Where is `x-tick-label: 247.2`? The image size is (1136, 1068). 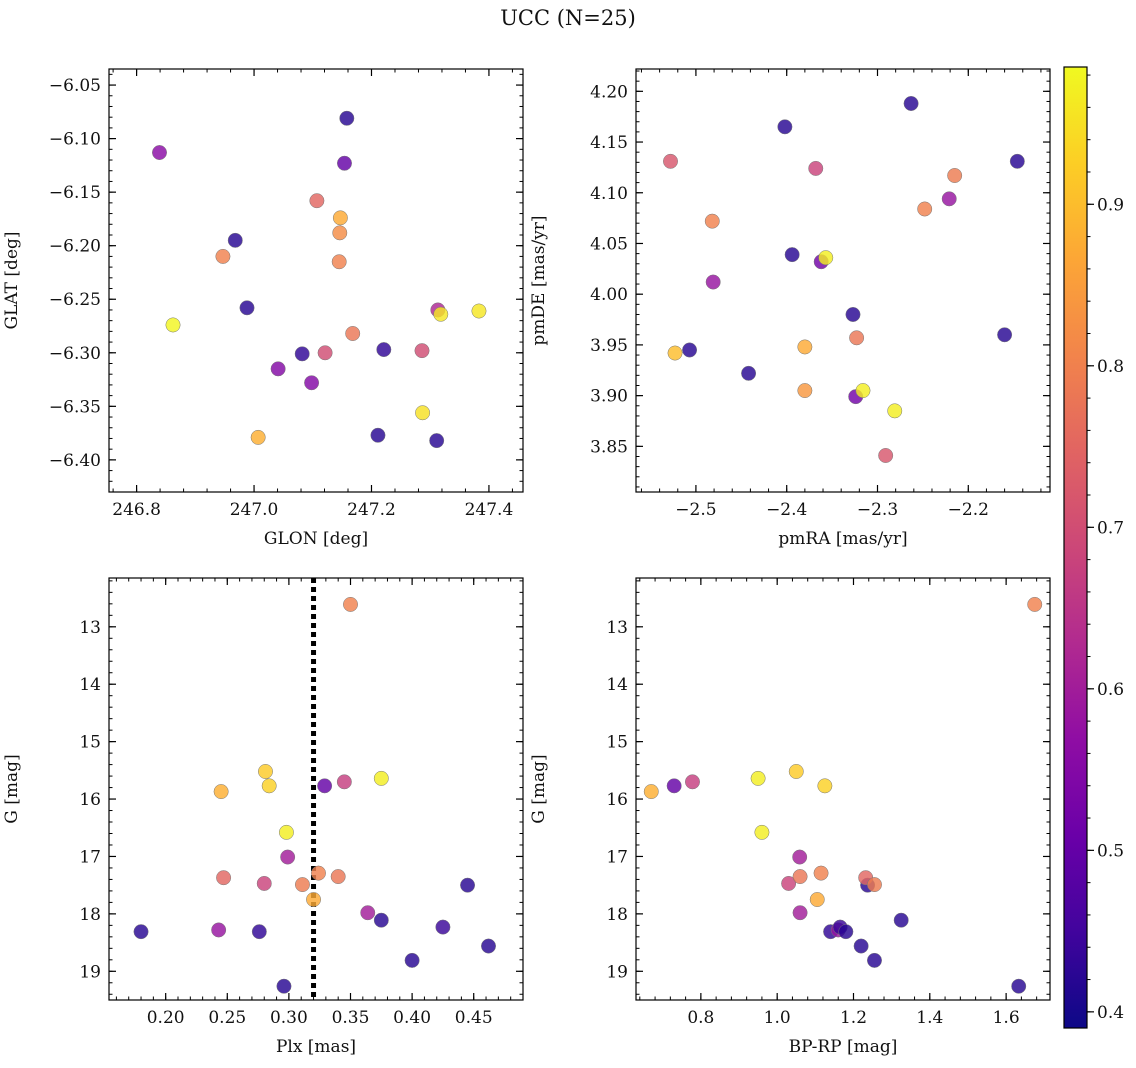
x-tick-label: 247.2 is located at coordinates (371, 510).